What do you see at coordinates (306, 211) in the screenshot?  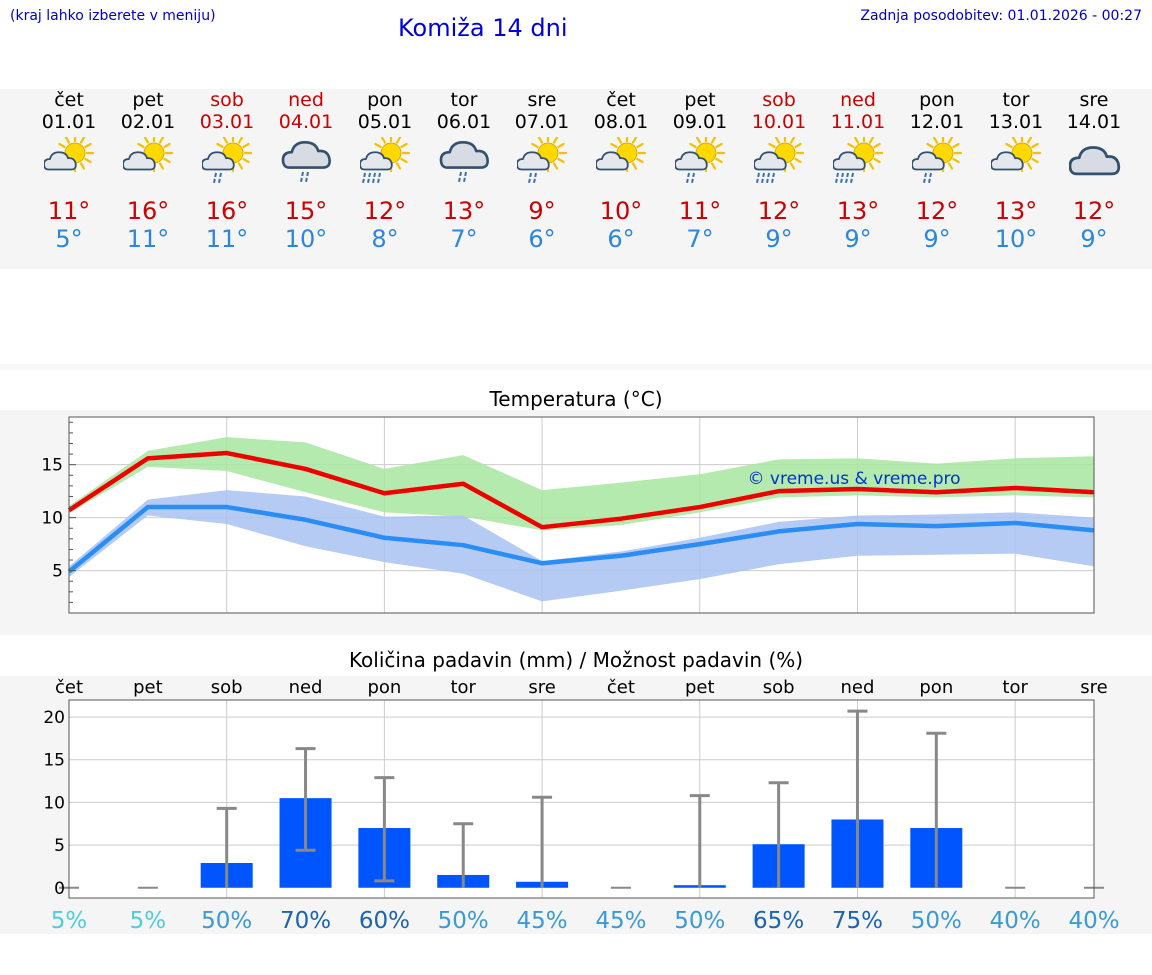 I see `max-temp: 15°` at bounding box center [306, 211].